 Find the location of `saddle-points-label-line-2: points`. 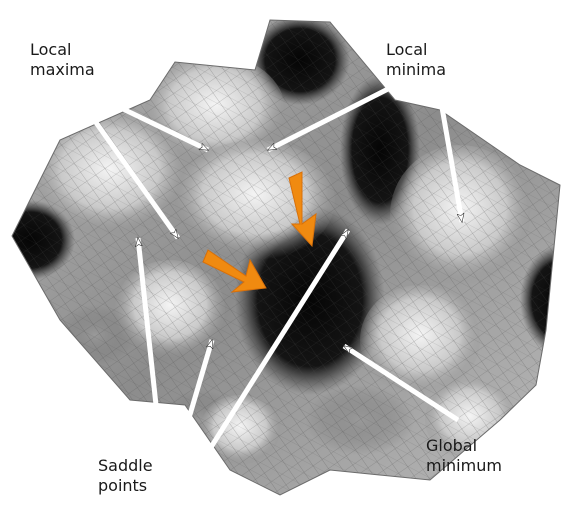

saddle-points-label-line-2: points is located at coordinates (123, 485).